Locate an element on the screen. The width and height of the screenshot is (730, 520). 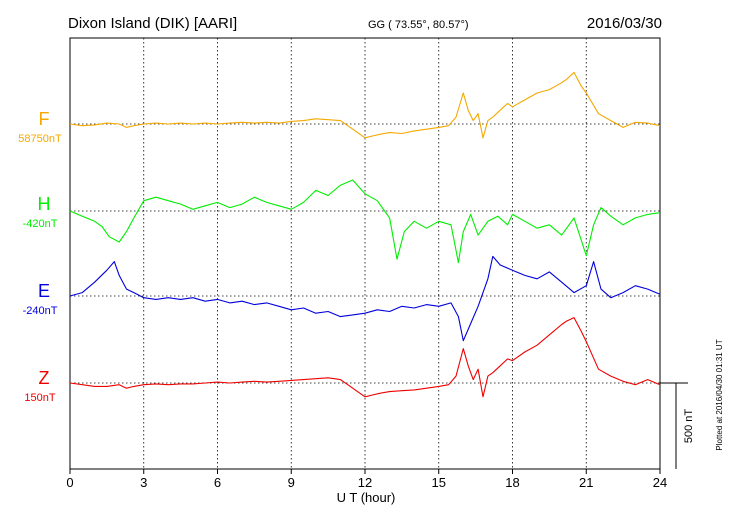
coordinates-label: GG ( 73.55°, 80.57°) is located at coordinates (418, 25).